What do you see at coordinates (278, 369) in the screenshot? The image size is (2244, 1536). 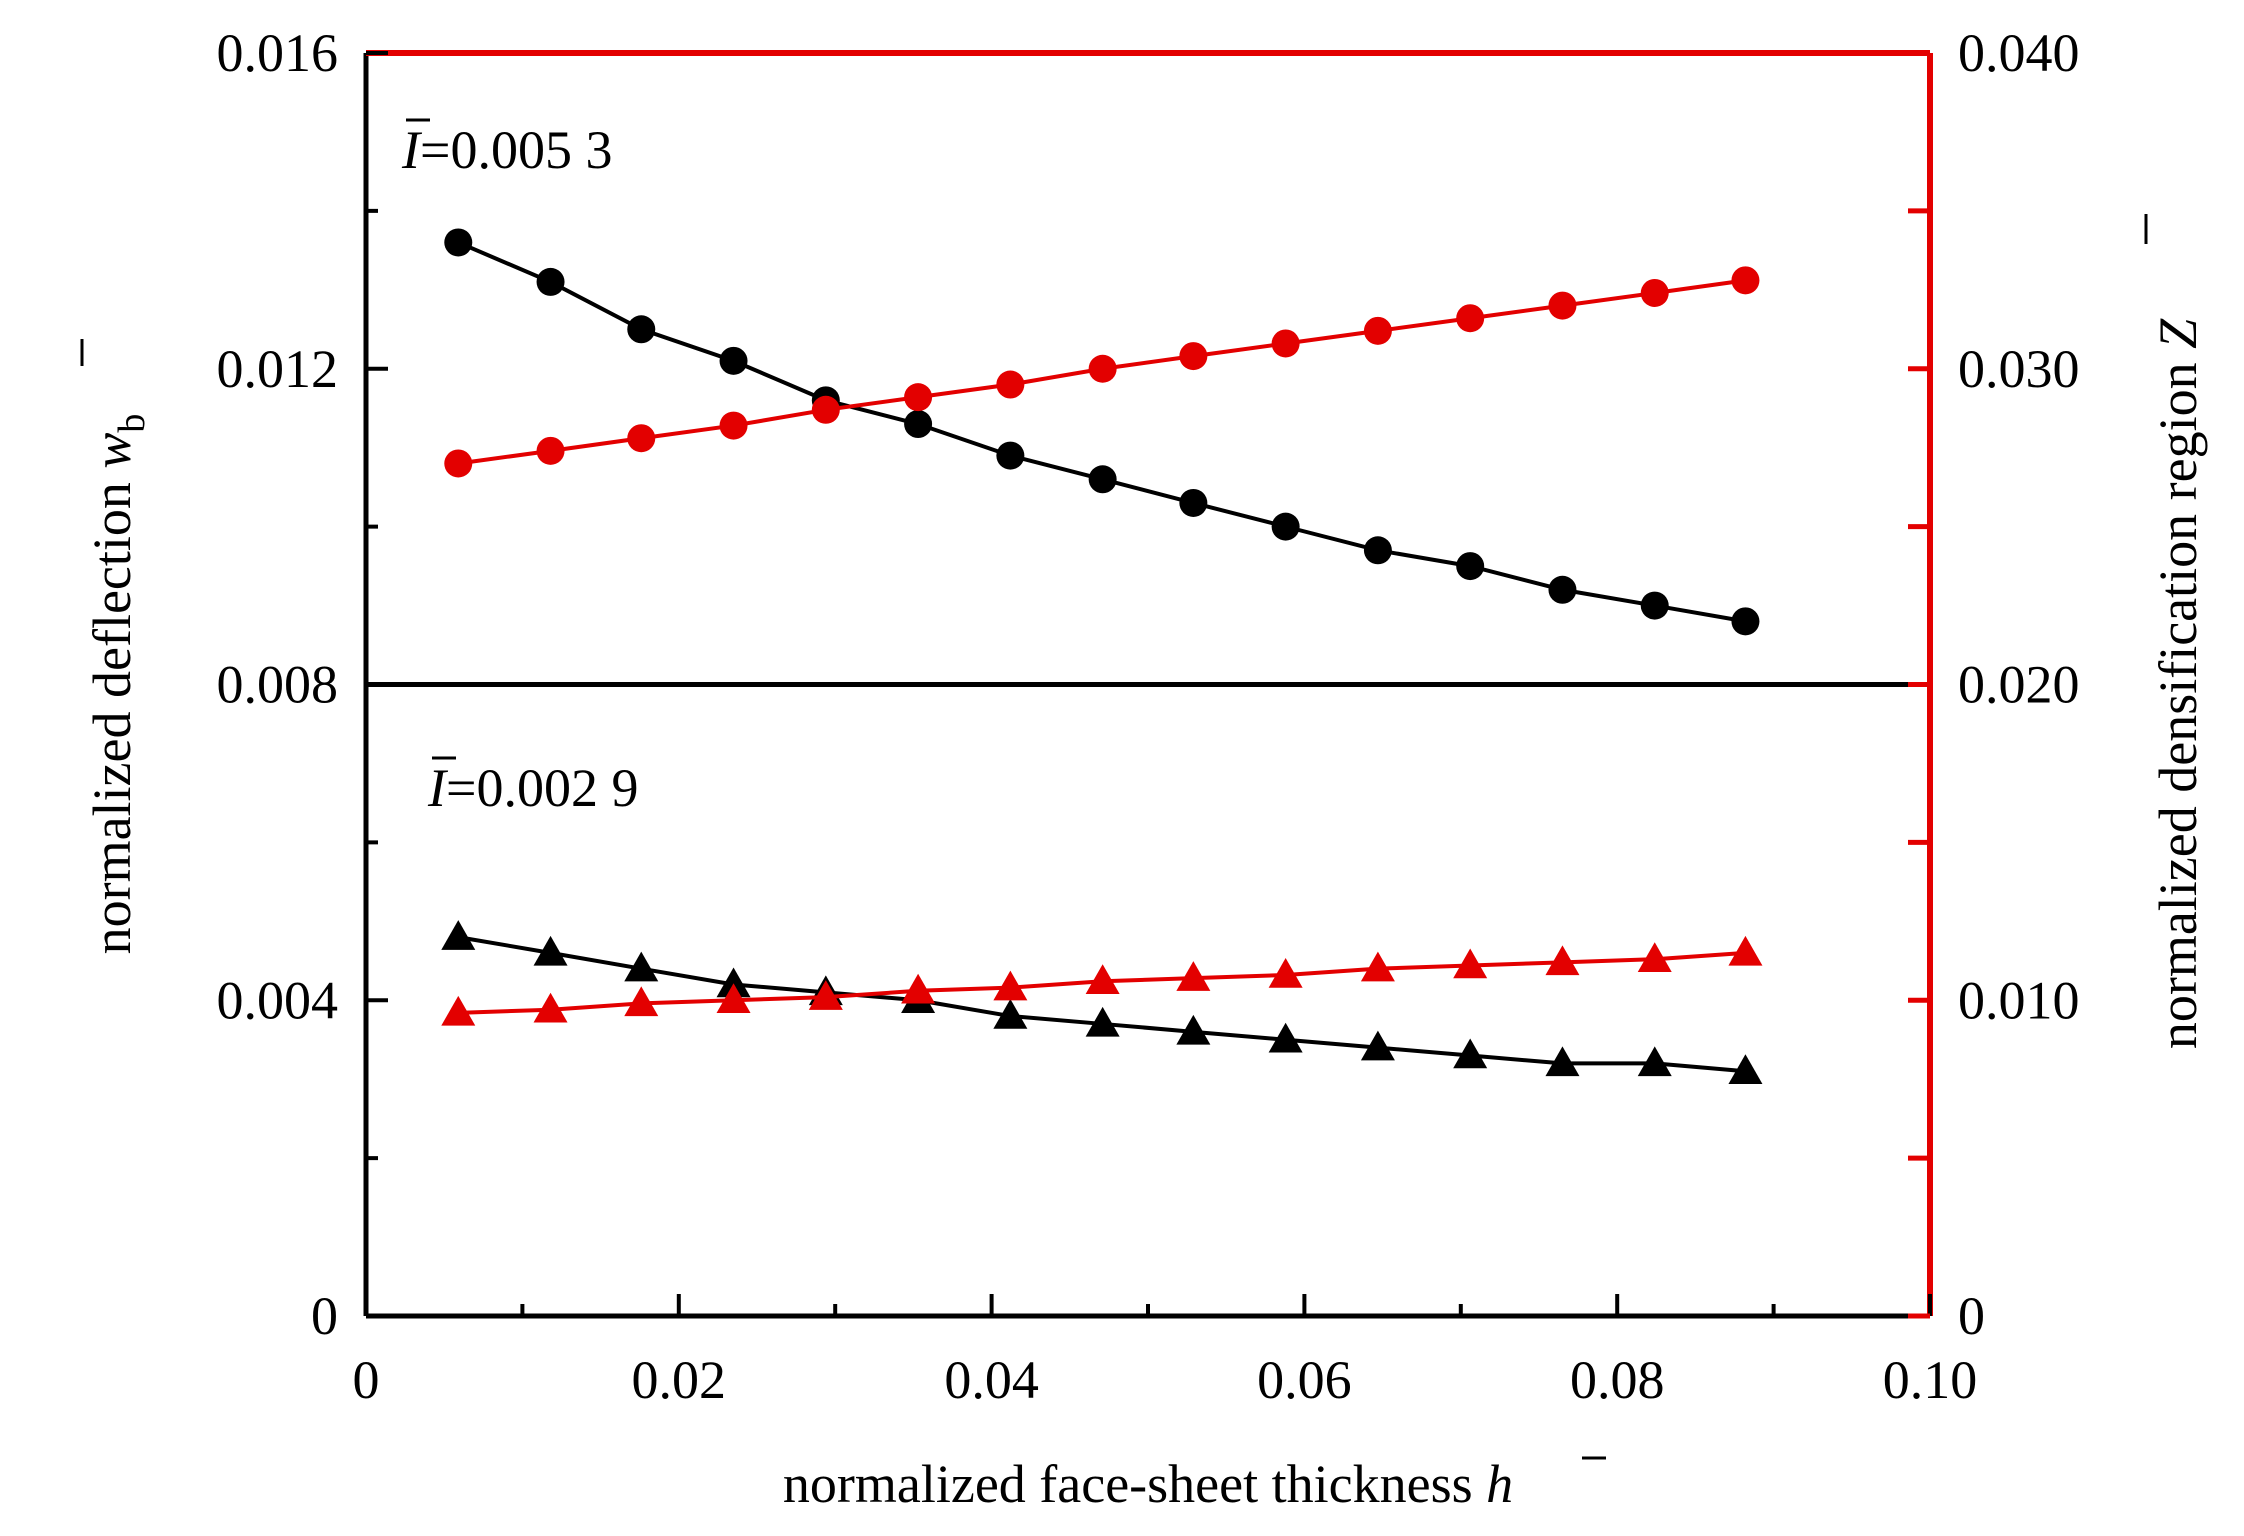 I see `y-left-tick-label: 0.012` at bounding box center [278, 369].